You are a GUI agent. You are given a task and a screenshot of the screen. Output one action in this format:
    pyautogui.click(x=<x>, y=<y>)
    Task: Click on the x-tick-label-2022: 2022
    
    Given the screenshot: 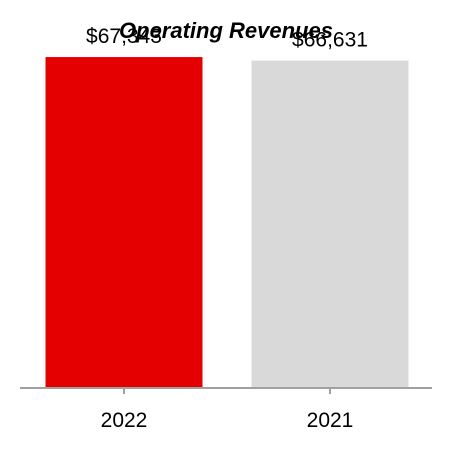 What is the action you would take?
    pyautogui.click(x=124, y=420)
    